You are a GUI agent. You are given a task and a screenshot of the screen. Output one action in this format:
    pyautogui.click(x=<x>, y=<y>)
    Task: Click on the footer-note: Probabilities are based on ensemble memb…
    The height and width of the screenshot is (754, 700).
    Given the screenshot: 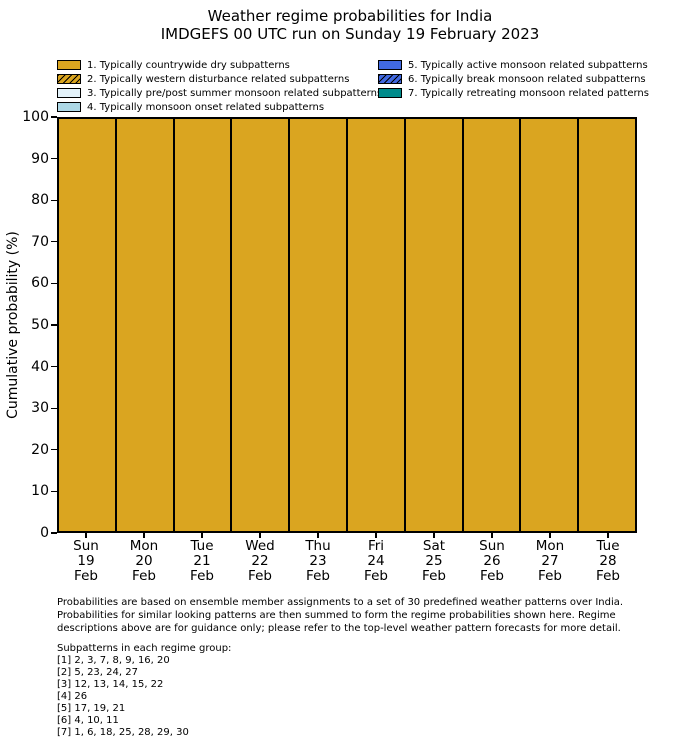 What is the action you would take?
    pyautogui.click(x=340, y=615)
    